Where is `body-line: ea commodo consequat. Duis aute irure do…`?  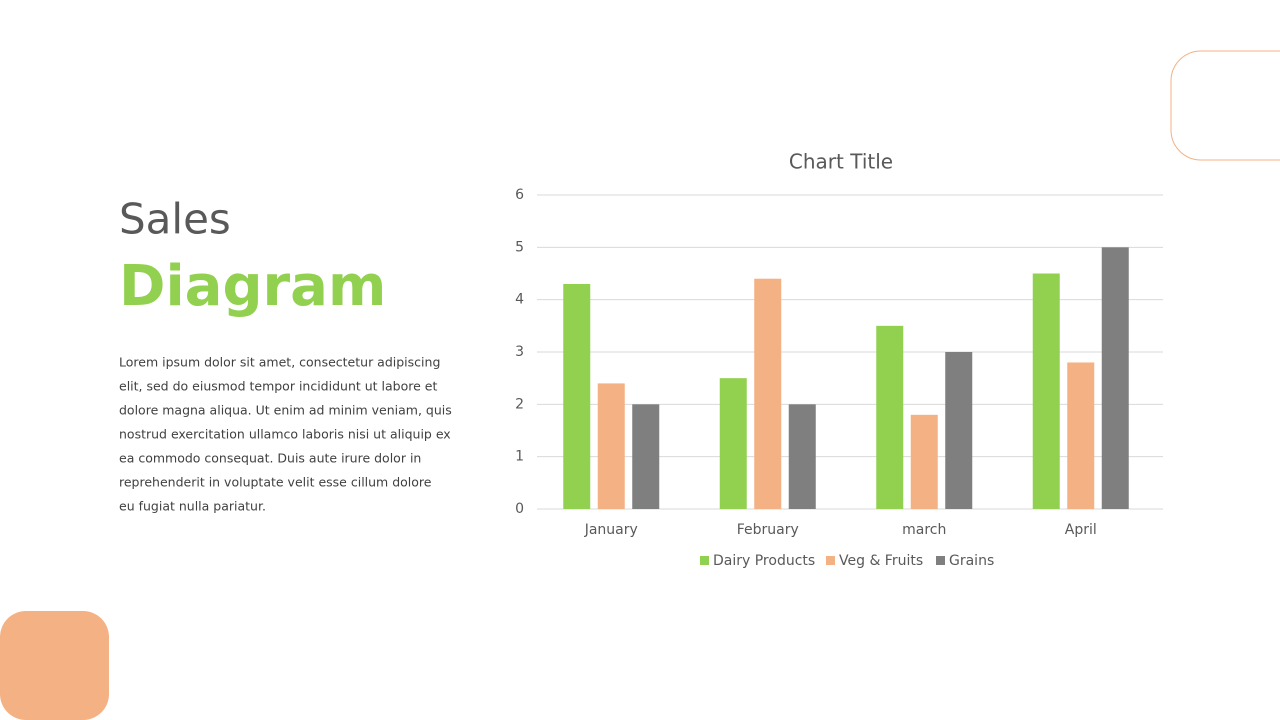
body-line: ea commodo consequat. Duis aute irure do… is located at coordinates (270, 458).